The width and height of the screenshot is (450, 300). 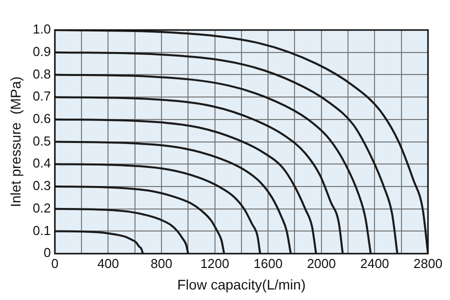 What do you see at coordinates (428, 263) in the screenshot?
I see `x-tick-label: 2800` at bounding box center [428, 263].